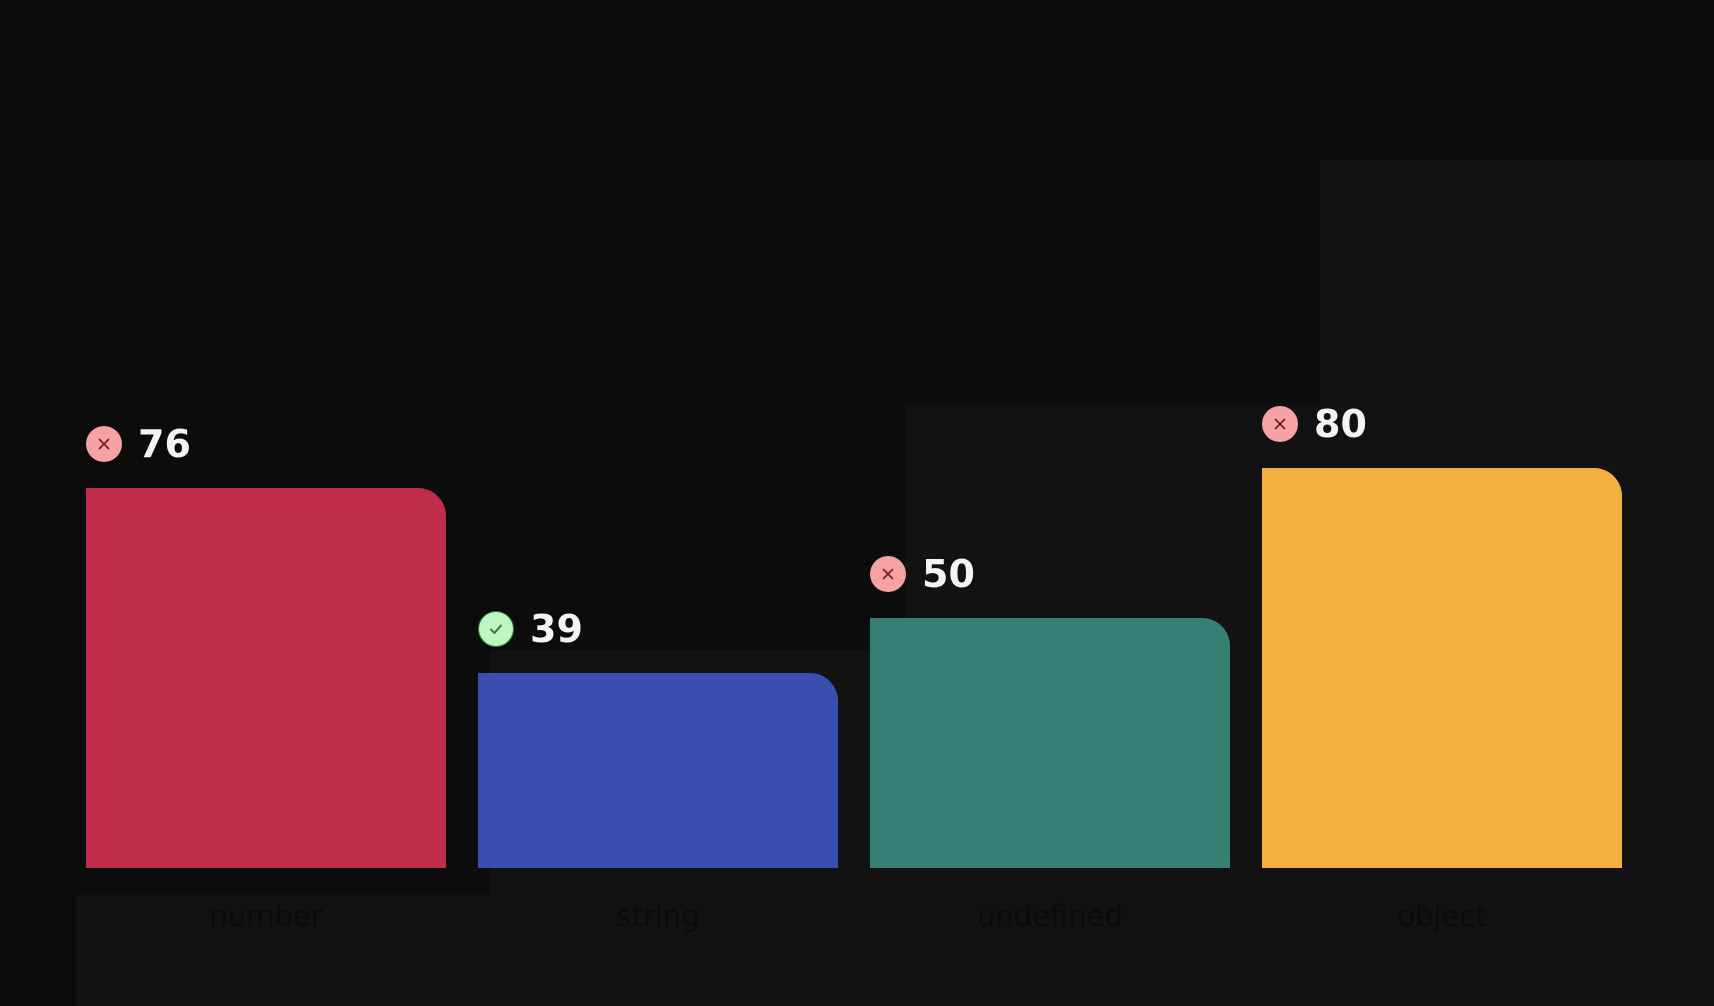 The height and width of the screenshot is (1006, 1714). I want to click on data-label: 39, so click(530, 629).